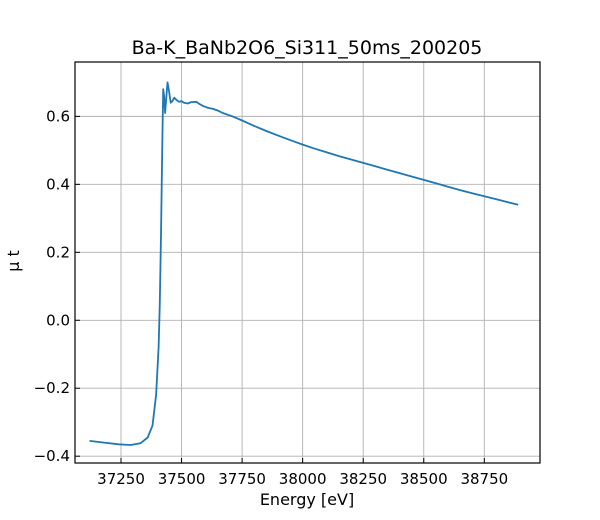 This screenshot has width=600, height=520. I want to click on chart-title: Ba-K_BaNb2O6_Si311_50ms_200205, so click(307, 48).